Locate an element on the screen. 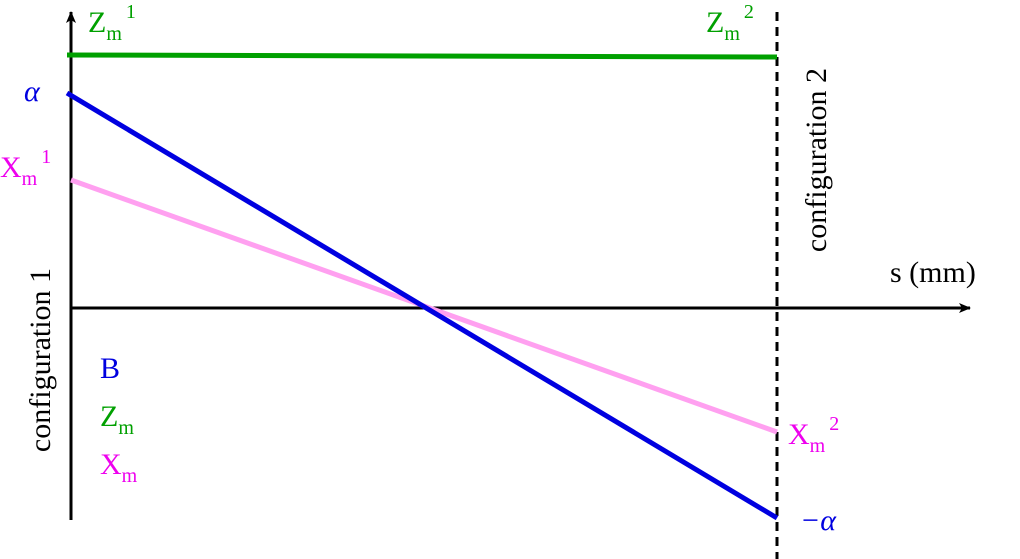  x-label: Xm1 is located at coordinates (25, 168).